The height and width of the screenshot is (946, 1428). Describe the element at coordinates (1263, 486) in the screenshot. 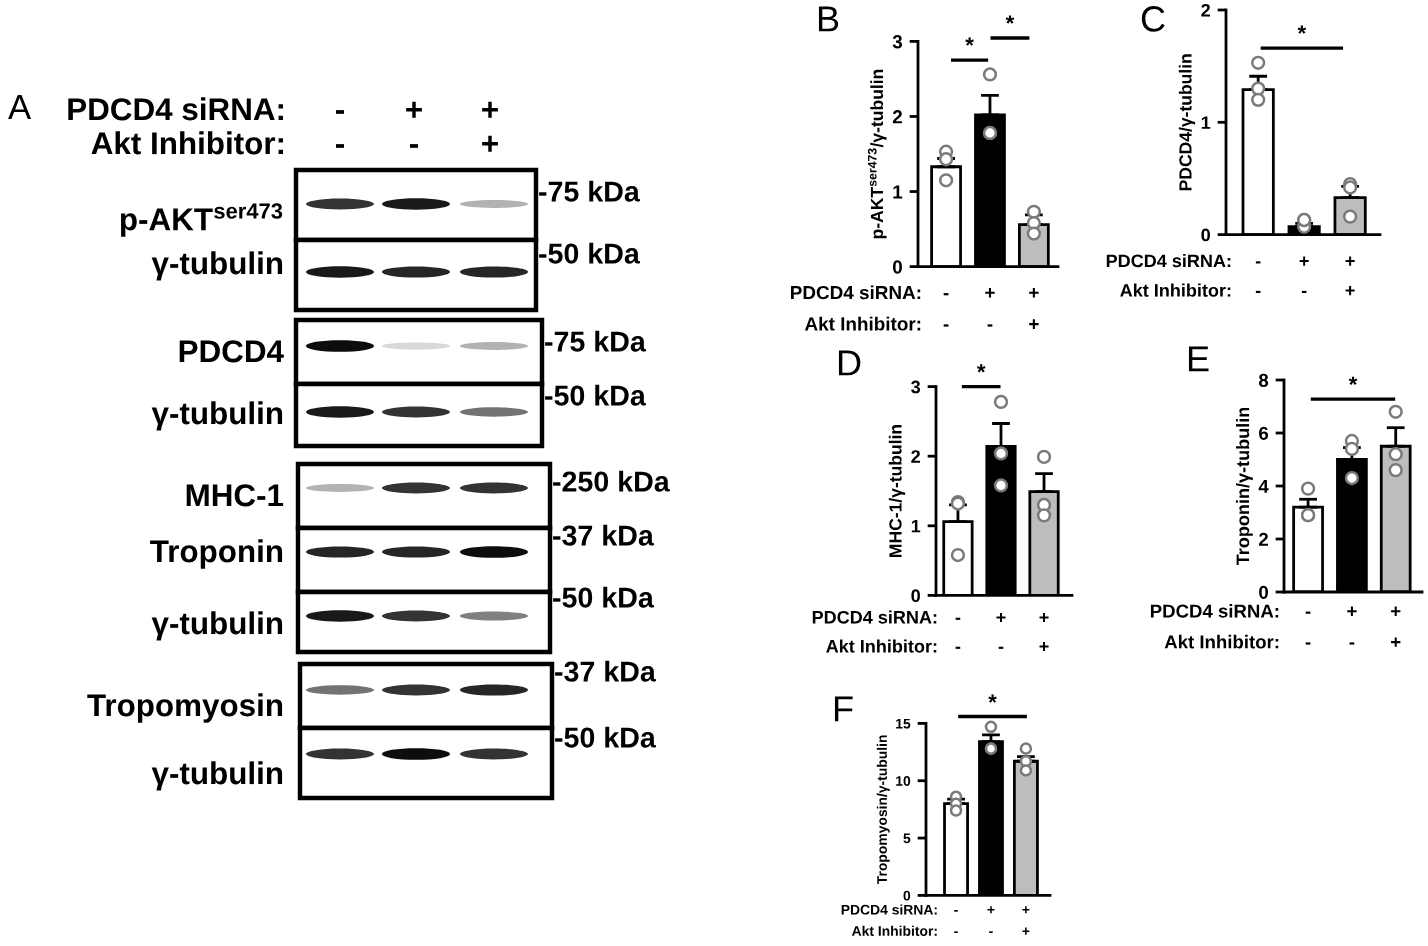

I see `y-tick-label: 4` at that location.